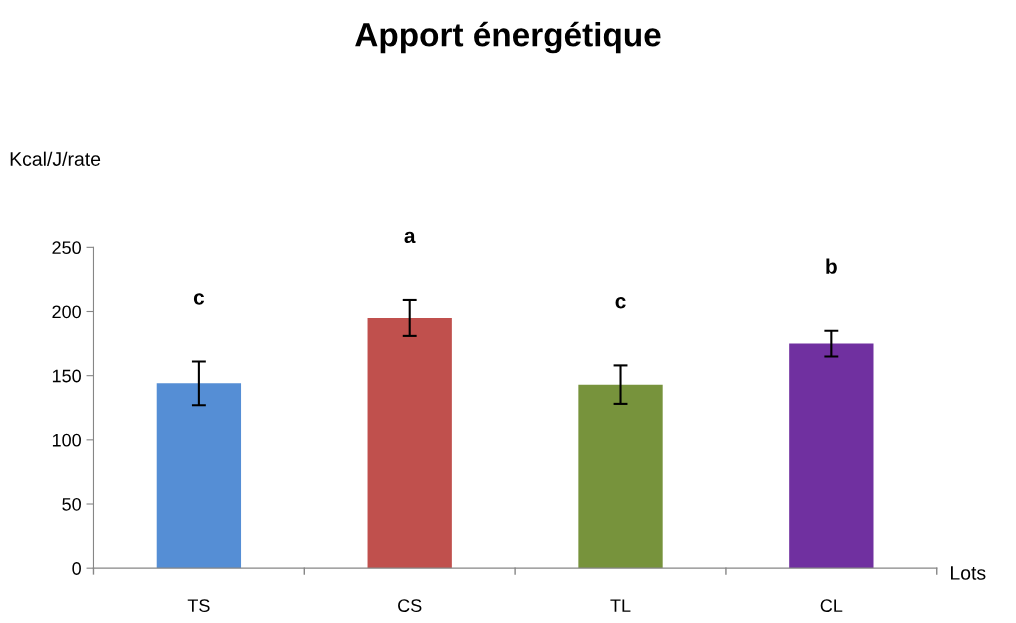 Image resolution: width=1016 pixels, height=623 pixels. I want to click on x-tick-label: CS, so click(410, 605).